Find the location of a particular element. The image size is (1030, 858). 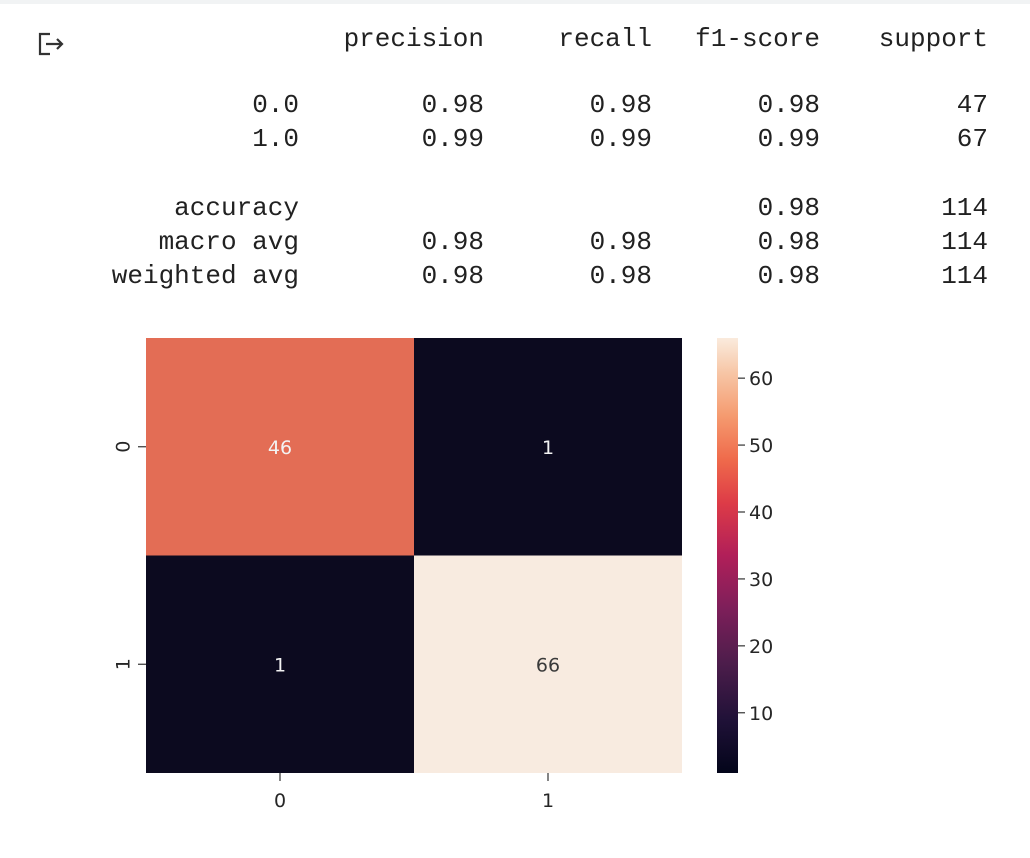

y-tick-label: 1 is located at coordinates (124, 664).